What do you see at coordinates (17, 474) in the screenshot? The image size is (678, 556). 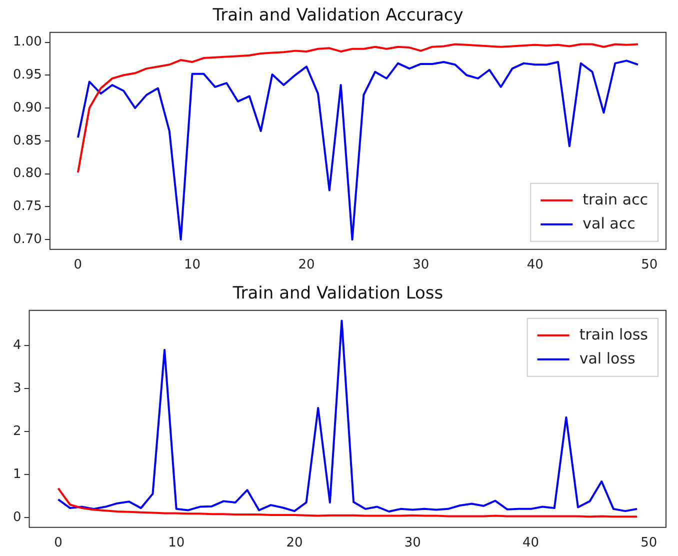 I see `y-tick-label: 1` at bounding box center [17, 474].